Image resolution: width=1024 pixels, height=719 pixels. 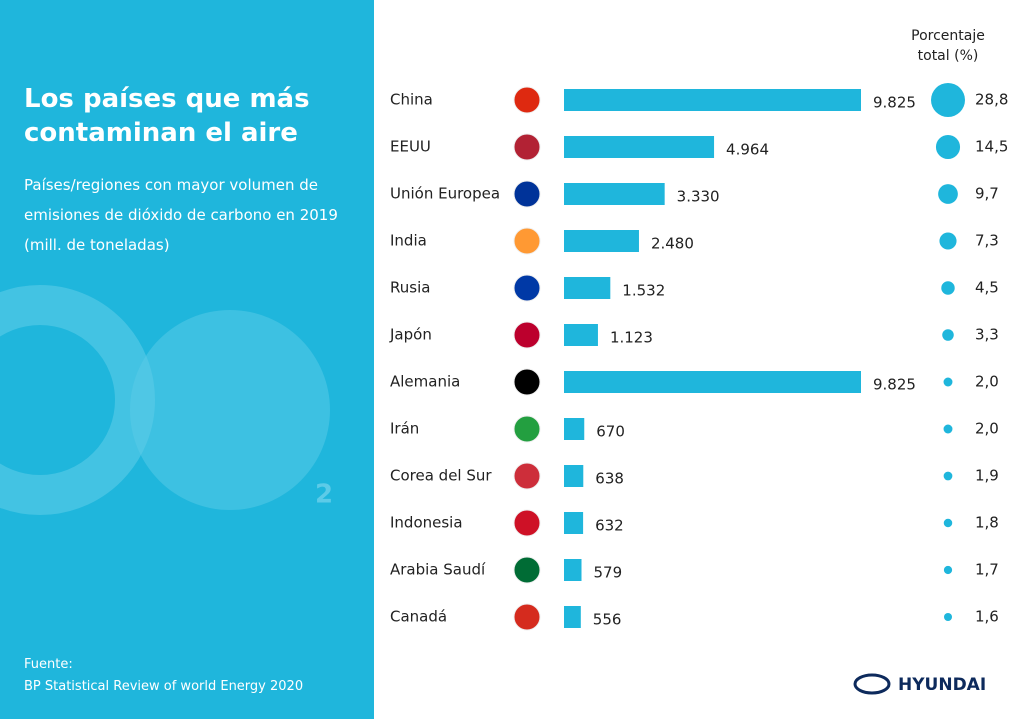 What do you see at coordinates (441, 476) in the screenshot?
I see `category-label: Corea del Sur` at bounding box center [441, 476].